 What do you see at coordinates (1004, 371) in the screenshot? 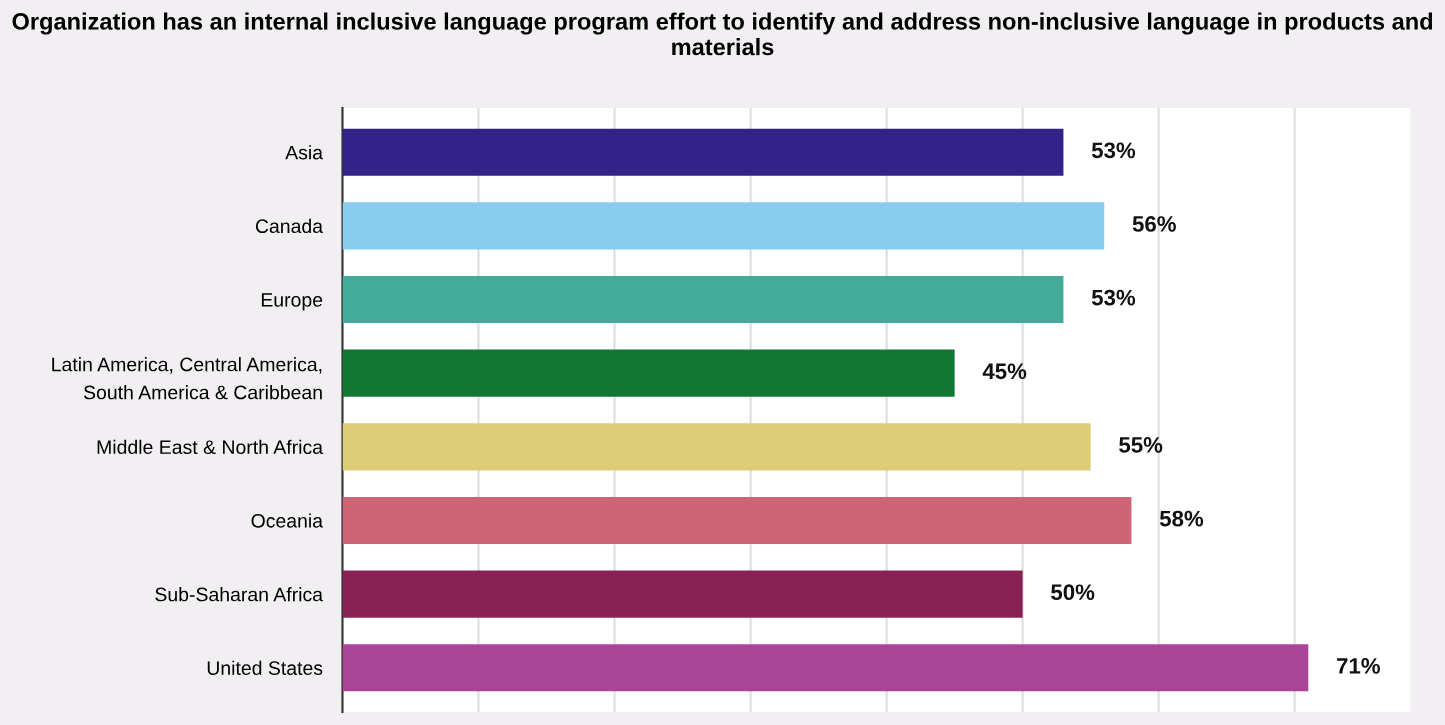
I see `data-label: 45%` at bounding box center [1004, 371].